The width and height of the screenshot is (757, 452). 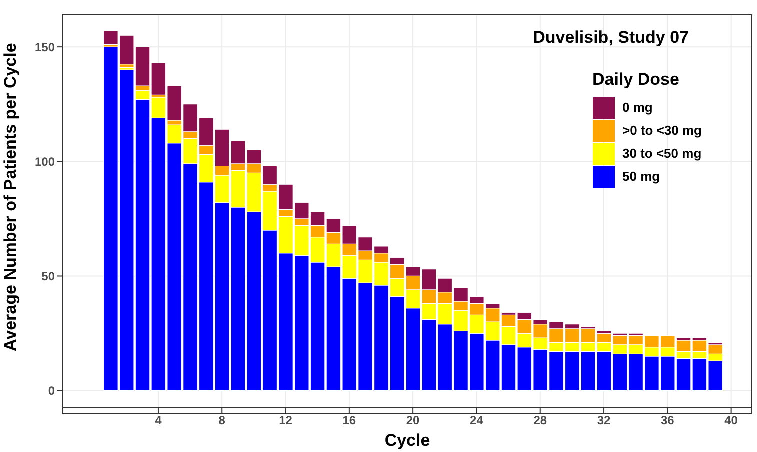 What do you see at coordinates (604, 421) in the screenshot?
I see `x-tick-label: 32` at bounding box center [604, 421].